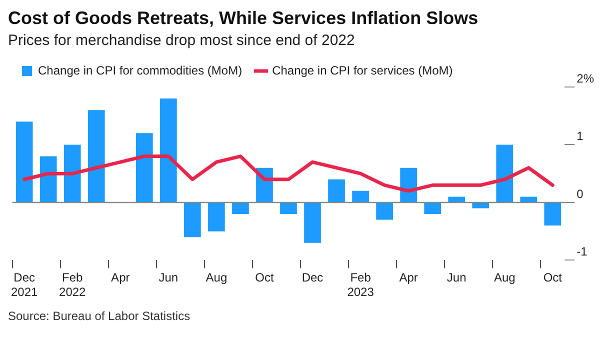  Describe the element at coordinates (182, 41) in the screenshot. I see `chart-subtitle: Prices for merchandise drop most since end of 2022` at that location.